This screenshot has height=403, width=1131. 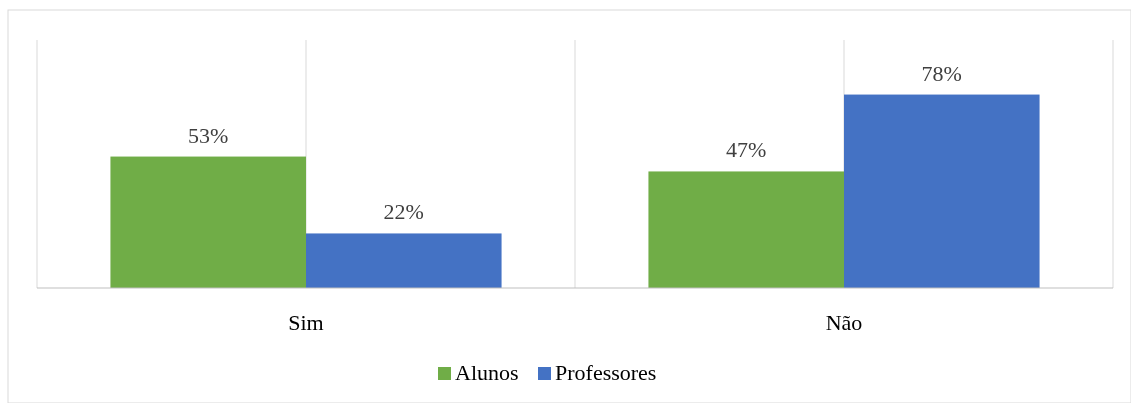 I want to click on data-label: 53%, so click(x=208, y=135).